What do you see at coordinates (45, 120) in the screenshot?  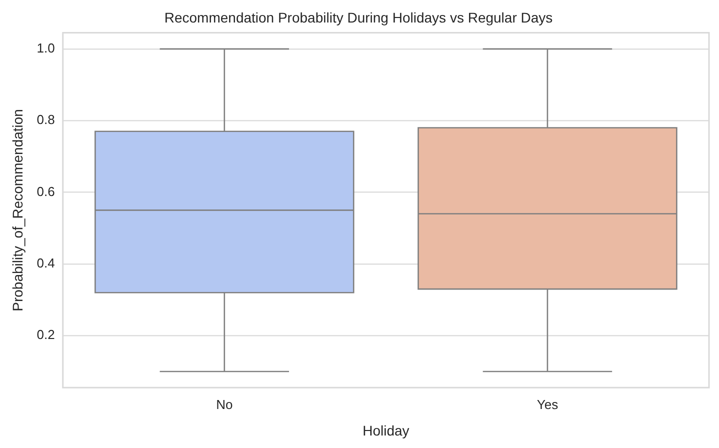 I see `y-tick-label: 0.8` at bounding box center [45, 120].